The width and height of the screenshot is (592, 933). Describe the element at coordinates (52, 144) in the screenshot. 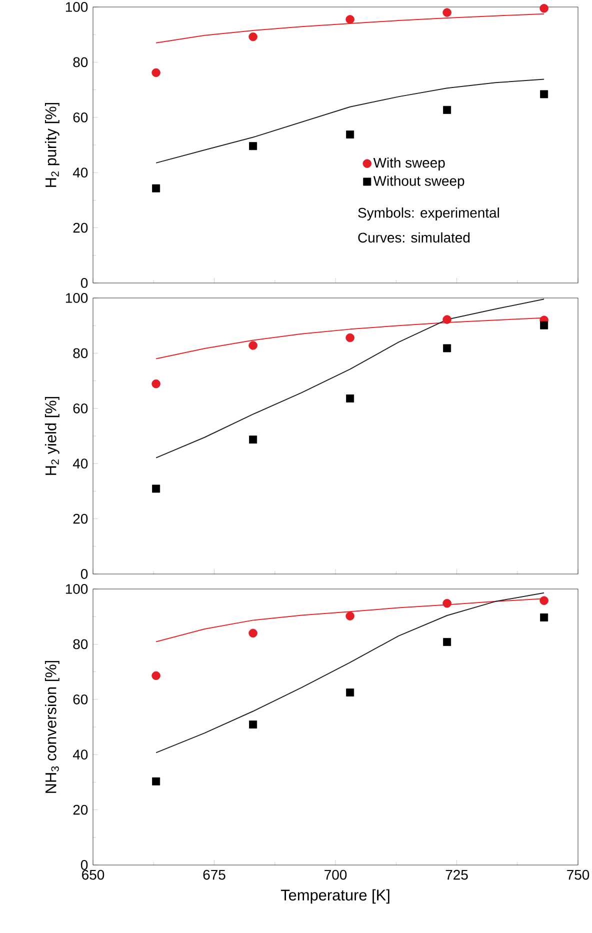

I see `y-axis-title: H$_{2}$ purity [%]` at that location.